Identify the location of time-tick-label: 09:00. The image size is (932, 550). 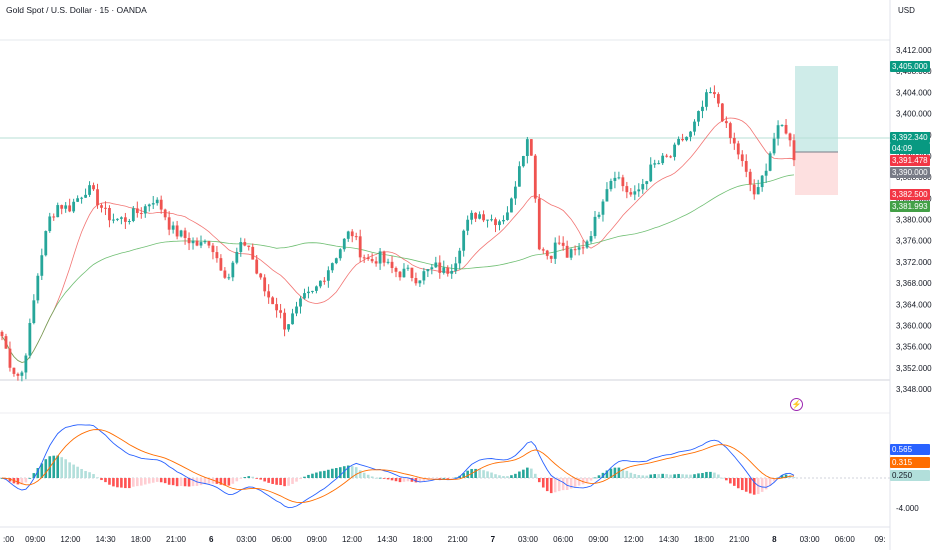
(598, 539).